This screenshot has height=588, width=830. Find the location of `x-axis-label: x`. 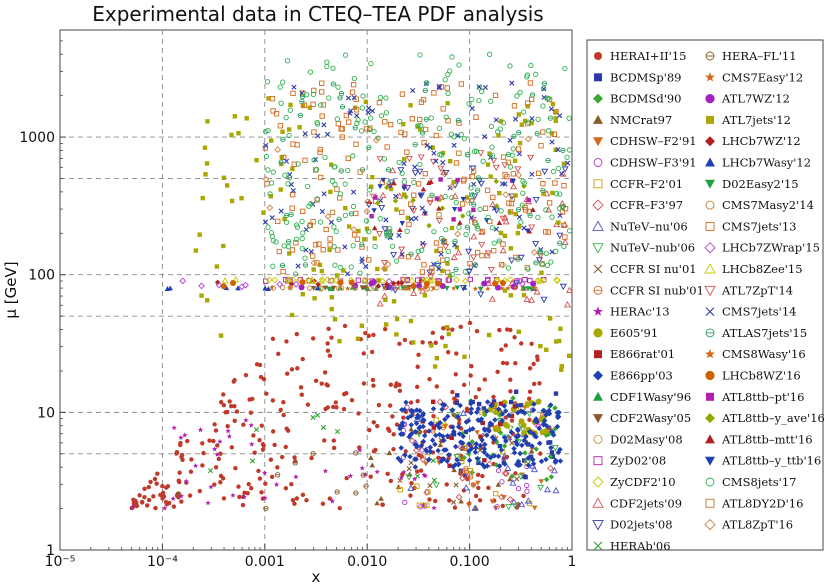

x-axis-label: x is located at coordinates (316, 577).